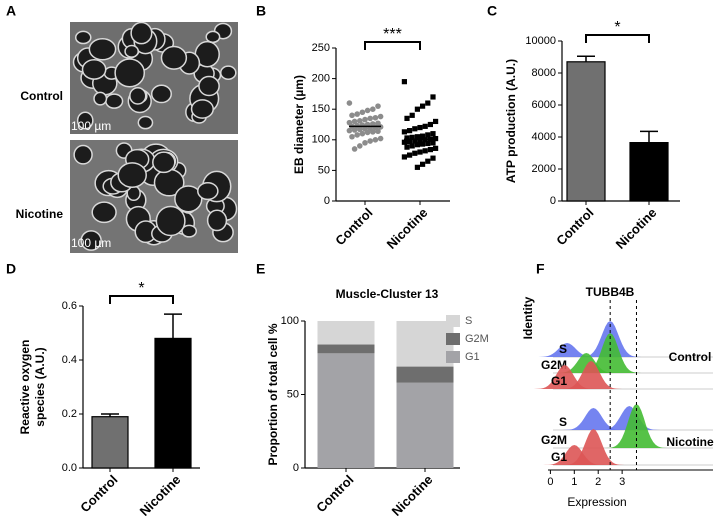 This screenshot has height=516, width=717. I want to click on panel-label: A, so click(11, 11).